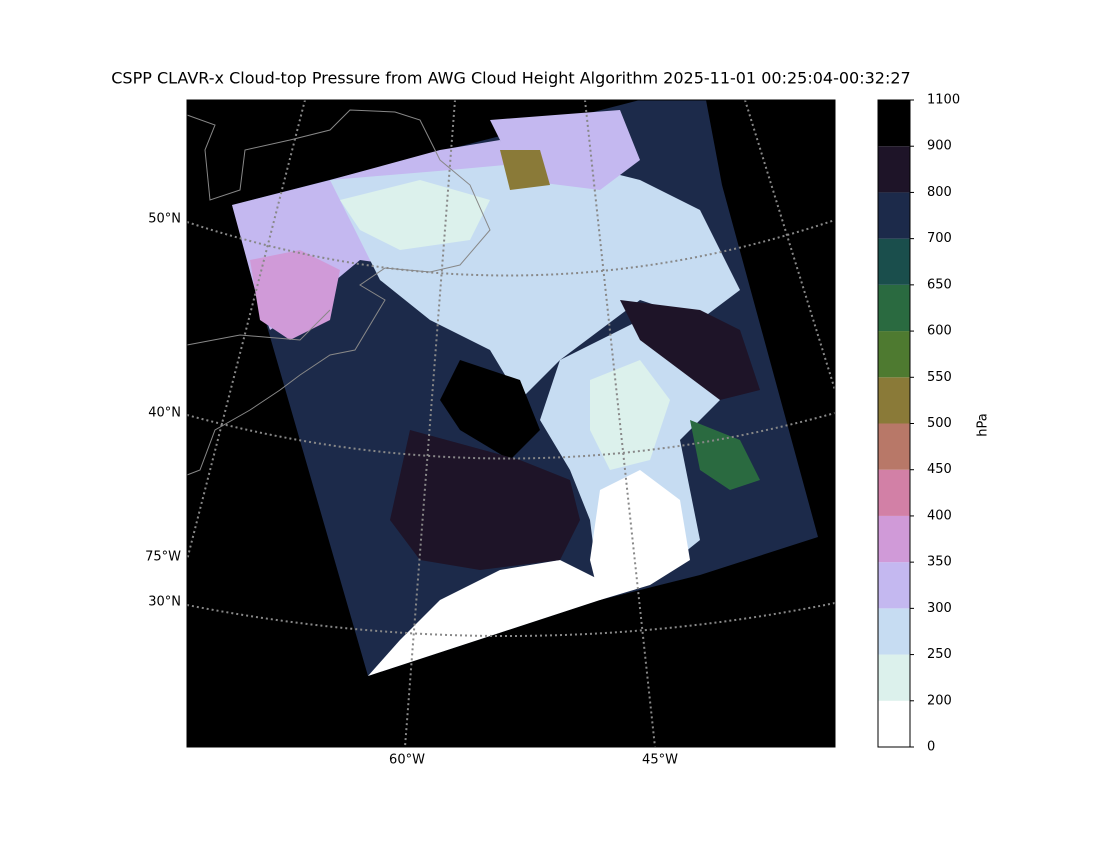 Image resolution: width=1120 pixels, height=844 pixels. Describe the element at coordinates (939, 377) in the screenshot. I see `colorbar-tick-label: 550` at that location.